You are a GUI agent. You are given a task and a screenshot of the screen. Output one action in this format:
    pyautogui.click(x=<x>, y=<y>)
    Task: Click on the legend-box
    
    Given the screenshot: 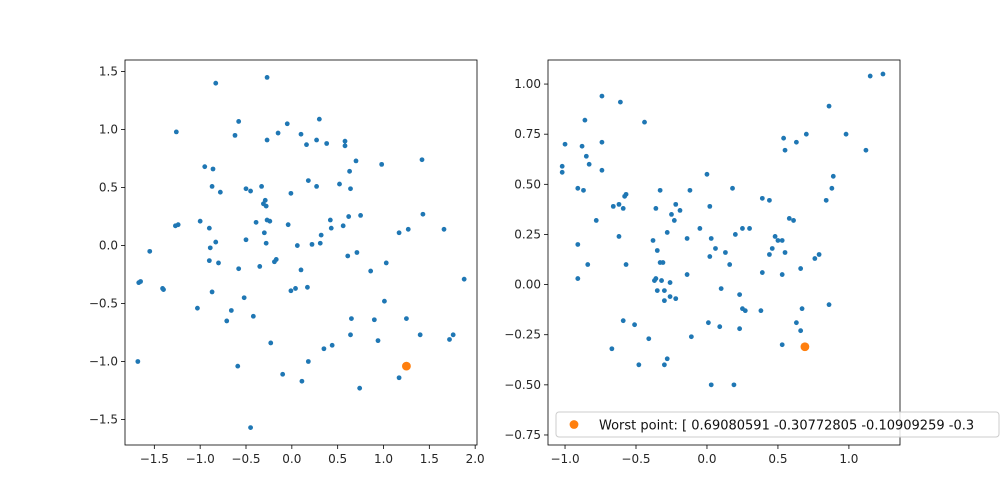 What is the action you would take?
    pyautogui.click(x=777, y=424)
    